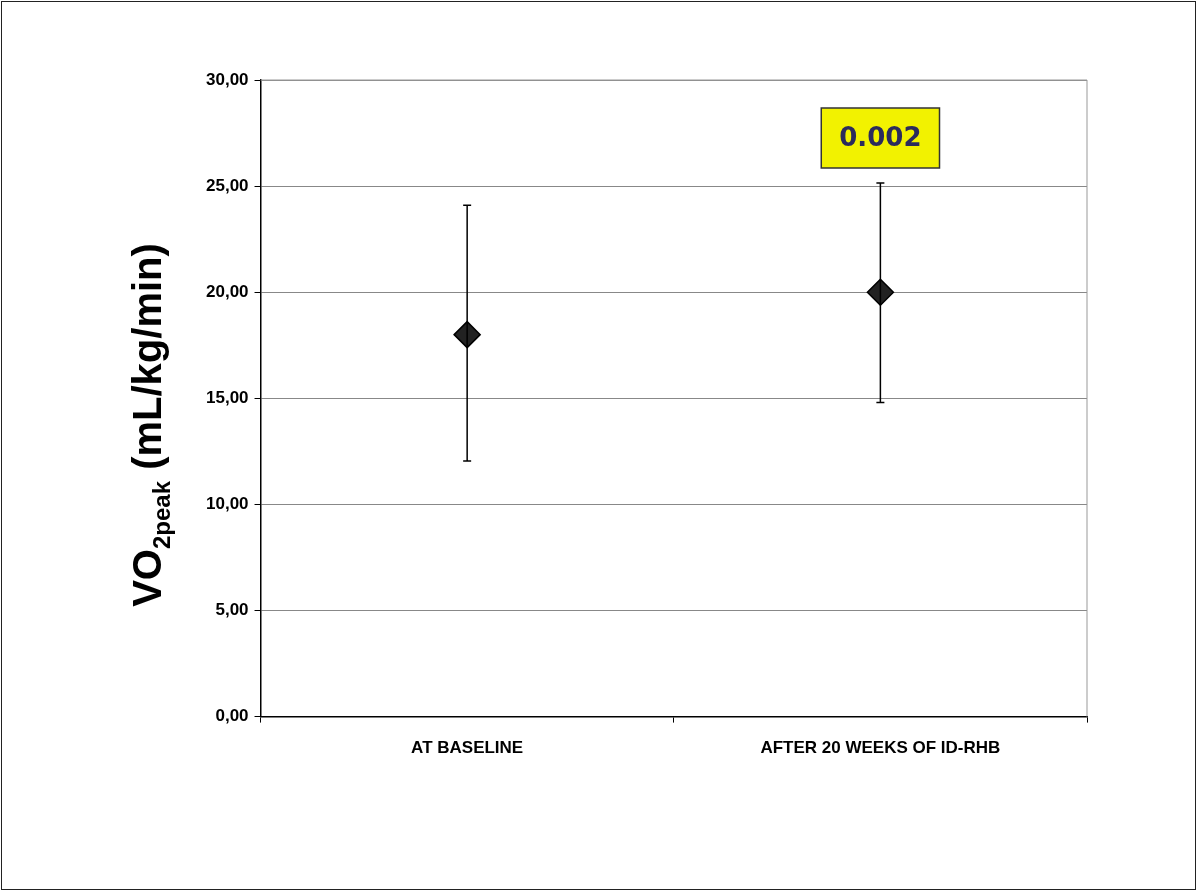 The height and width of the screenshot is (893, 1199). Describe the element at coordinates (227, 79) in the screenshot. I see `y-tick-label: 30,00` at that location.